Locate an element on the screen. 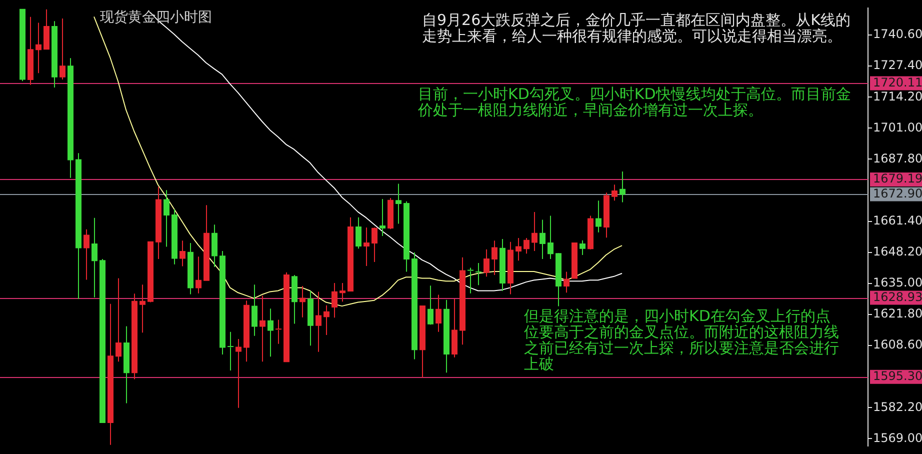  y-tick-label: 1569.00 is located at coordinates (897, 437).